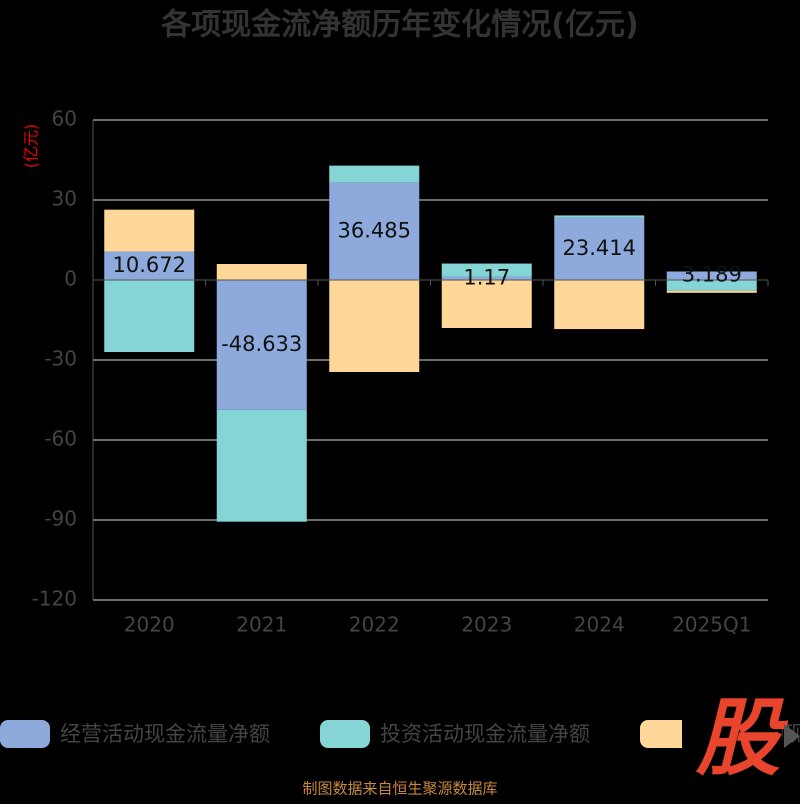 This screenshot has height=804, width=800. I want to click on source-note: 制图数据来自恒生聚源数据库, so click(399, 789).